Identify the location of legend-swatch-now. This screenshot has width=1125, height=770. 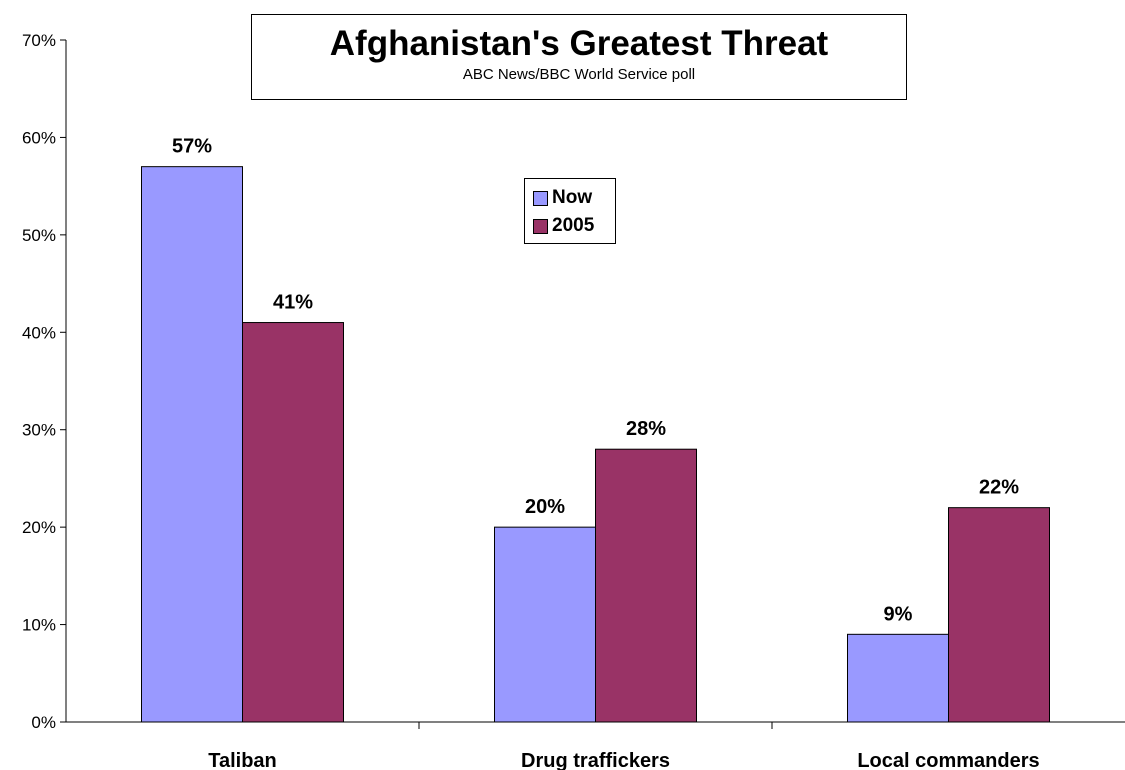
(540, 198).